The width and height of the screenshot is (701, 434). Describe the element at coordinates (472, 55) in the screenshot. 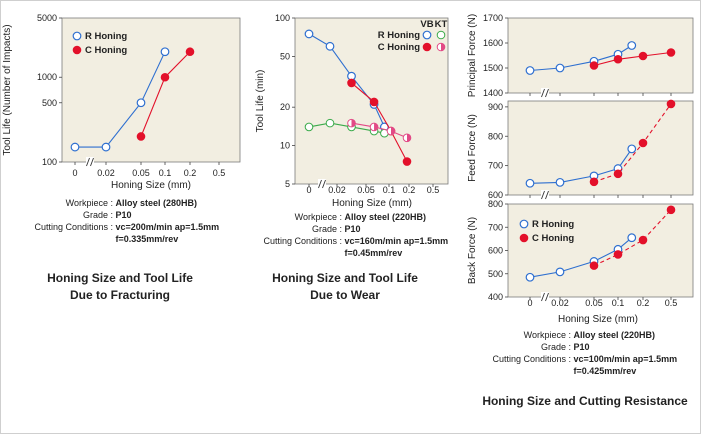

I see `y-axis-label: Principal Force (N)` at that location.